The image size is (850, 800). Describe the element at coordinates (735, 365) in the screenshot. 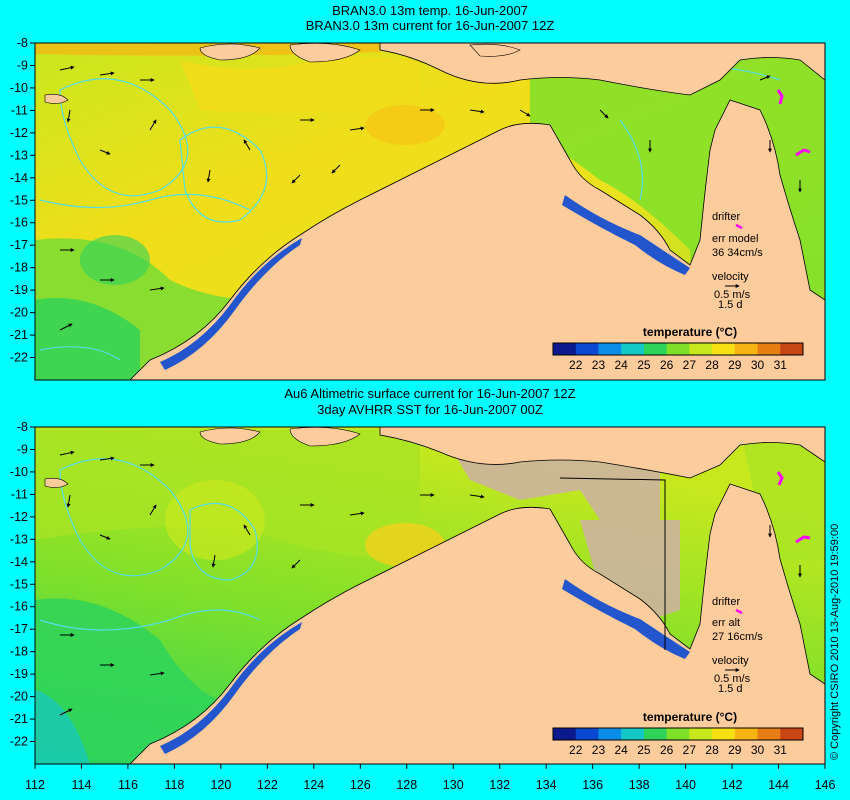

I see `colorbar-tick-0-7: 29` at that location.